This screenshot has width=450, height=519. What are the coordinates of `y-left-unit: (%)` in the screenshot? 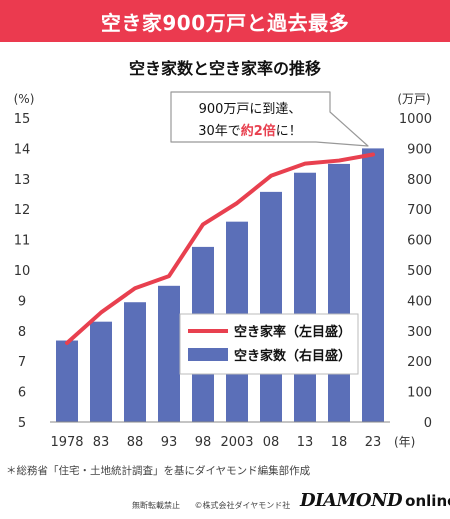 It's located at (24, 99).